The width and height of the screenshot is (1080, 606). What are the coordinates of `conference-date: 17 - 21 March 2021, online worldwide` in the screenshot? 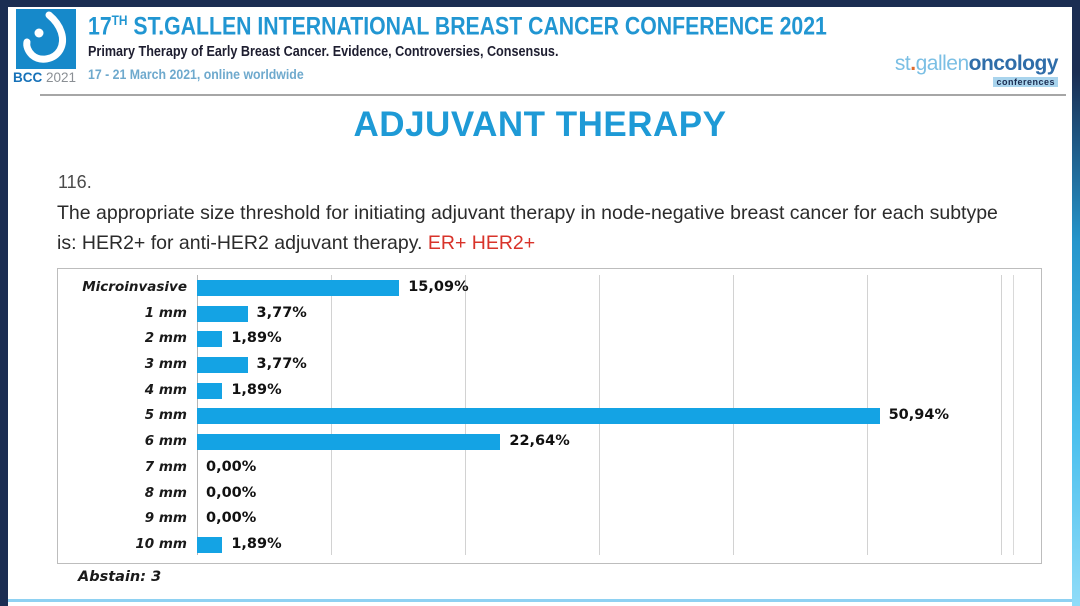 It's located at (196, 74).